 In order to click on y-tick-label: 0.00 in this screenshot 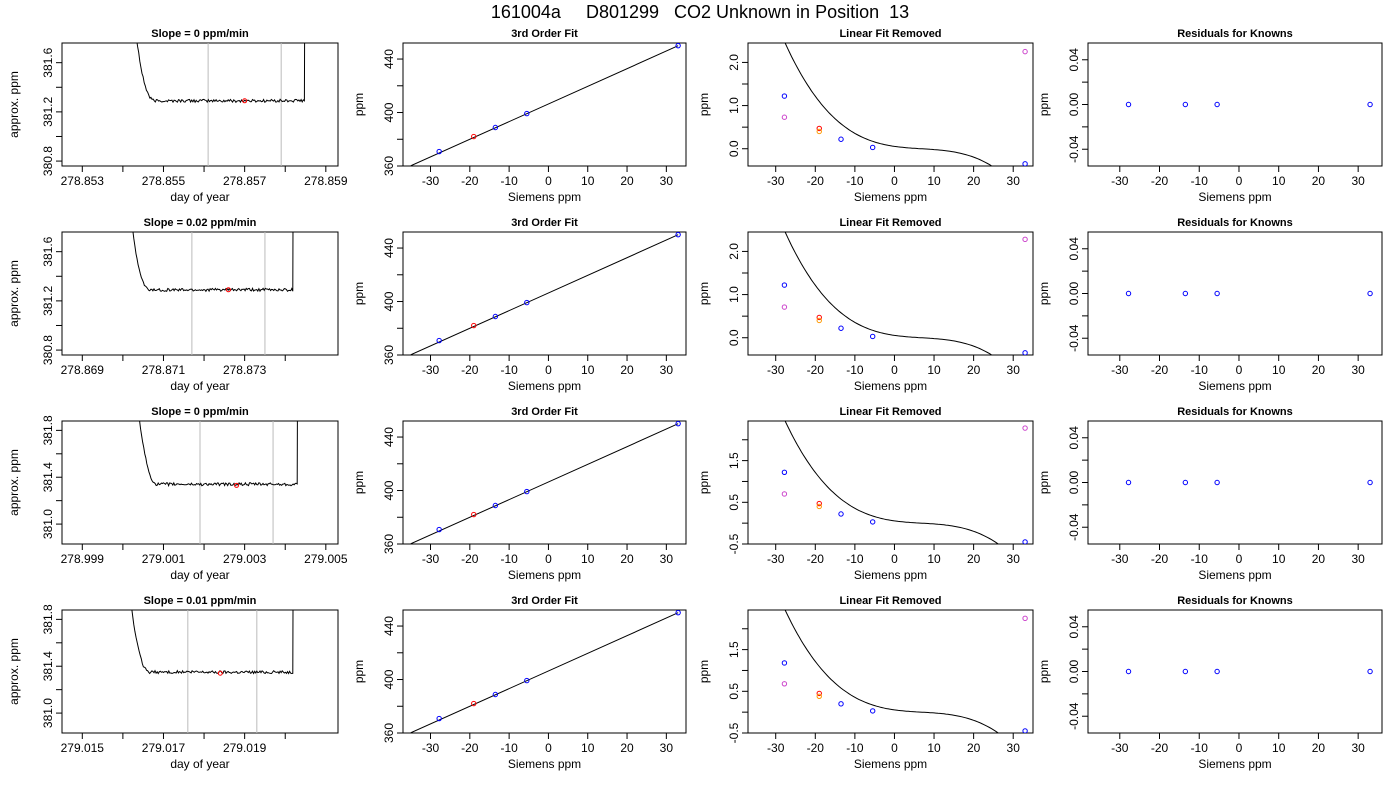, I will do `click(1074, 482)`.